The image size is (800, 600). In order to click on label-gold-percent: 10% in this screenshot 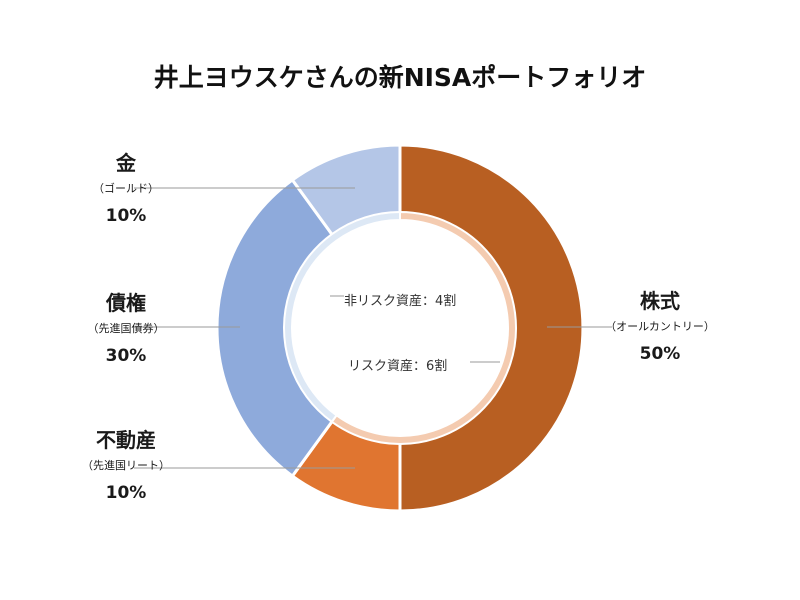, I will do `click(126, 216)`.